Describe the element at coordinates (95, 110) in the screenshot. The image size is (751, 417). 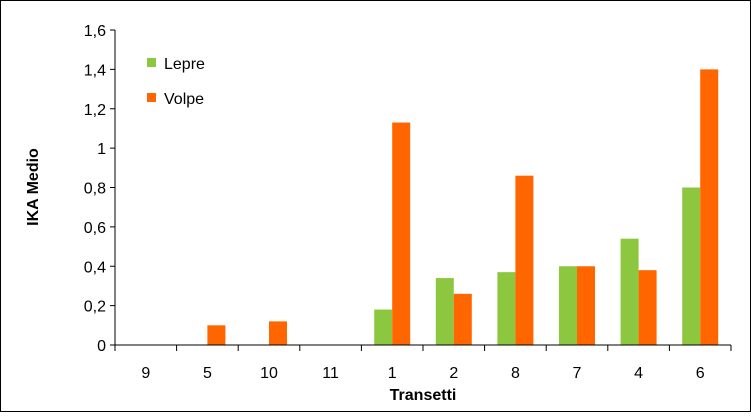
I see `y-tick-label: 1,2` at that location.